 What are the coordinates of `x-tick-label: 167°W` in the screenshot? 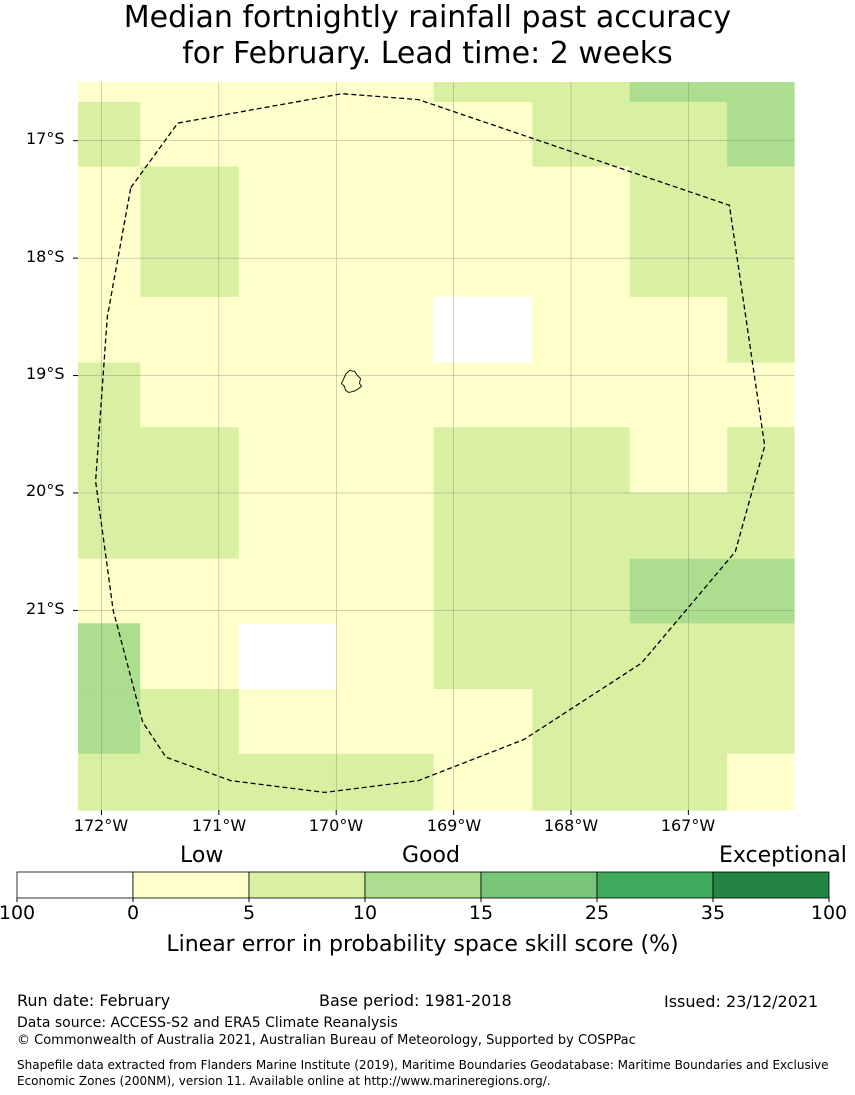 It's located at (688, 825).